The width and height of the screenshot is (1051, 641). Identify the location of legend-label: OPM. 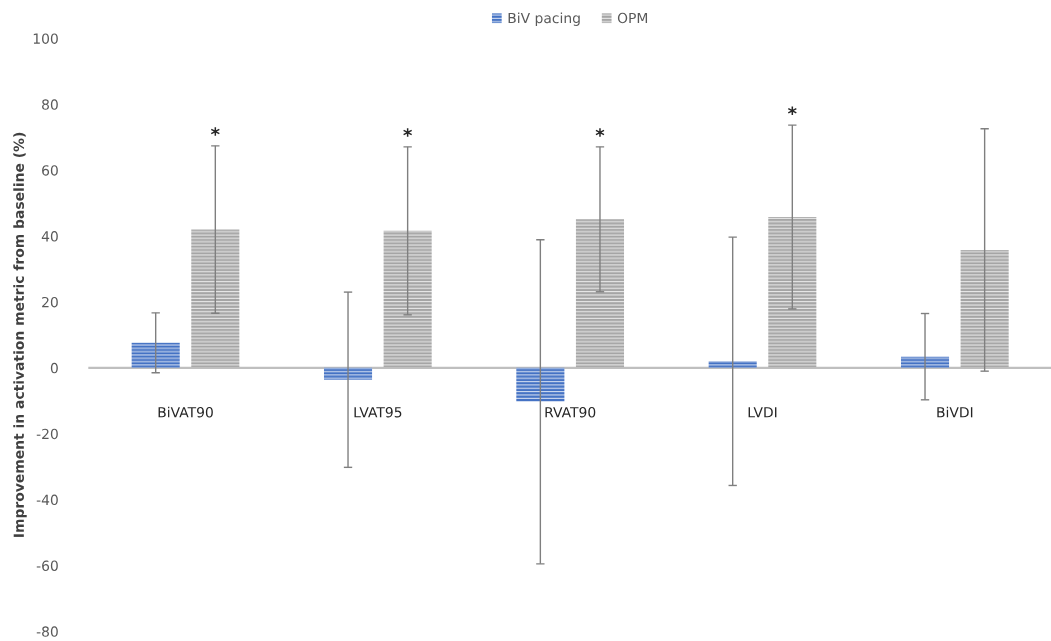
(632, 18).